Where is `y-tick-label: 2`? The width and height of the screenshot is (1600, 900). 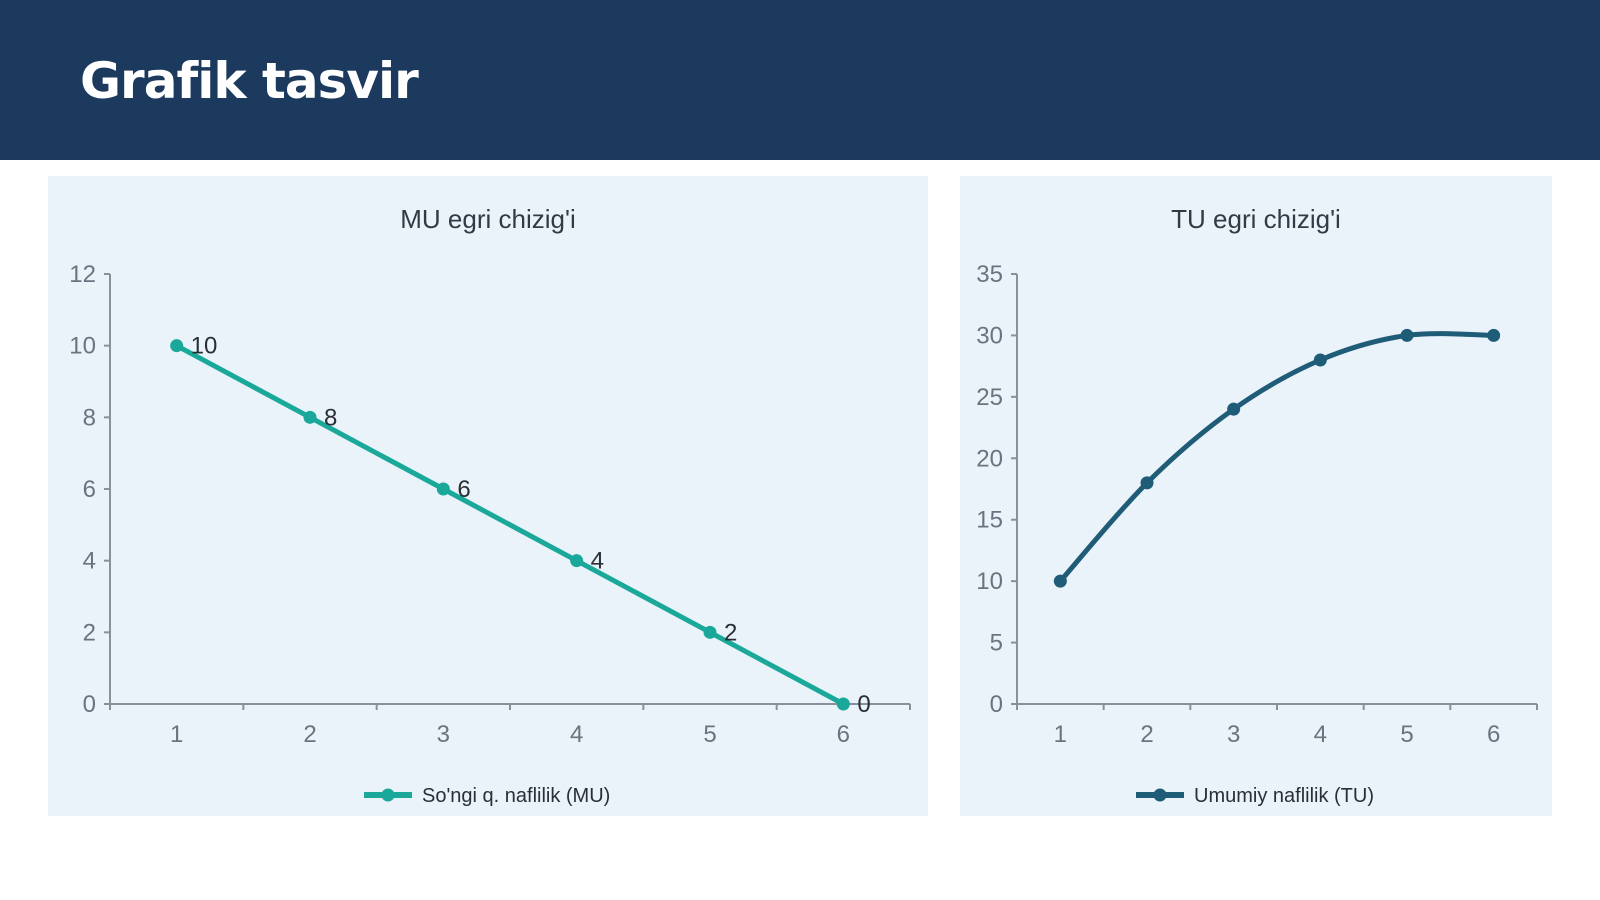 y-tick-label: 2 is located at coordinates (89, 632).